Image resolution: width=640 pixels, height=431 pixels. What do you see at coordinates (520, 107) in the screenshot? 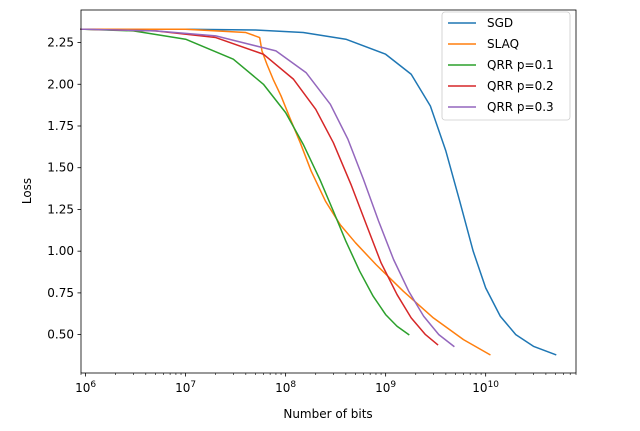
I see `legend-label-4: QRR p=0.3` at bounding box center [520, 107].